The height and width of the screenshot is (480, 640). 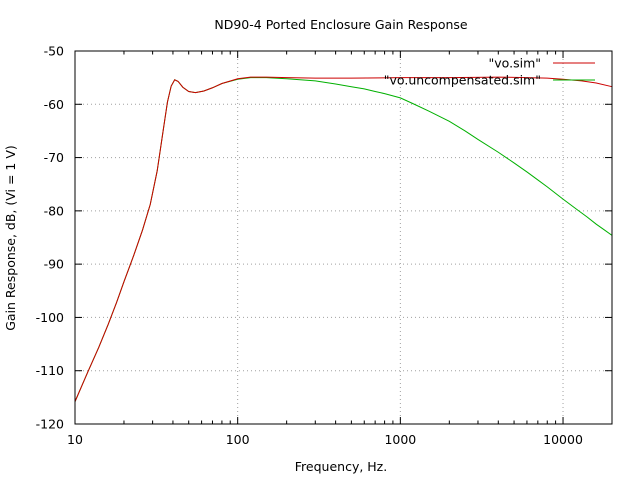 What do you see at coordinates (54, 210) in the screenshot?
I see `y-tick-label: -80` at bounding box center [54, 210].